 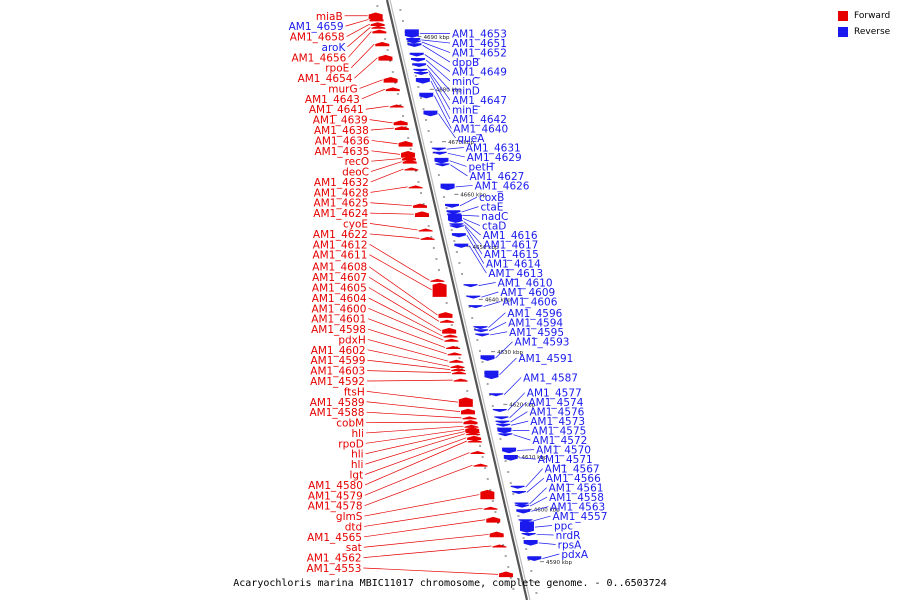 What do you see at coordinates (496, 177) in the screenshot?
I see `gene-label: AM1_4627` at bounding box center [496, 177].